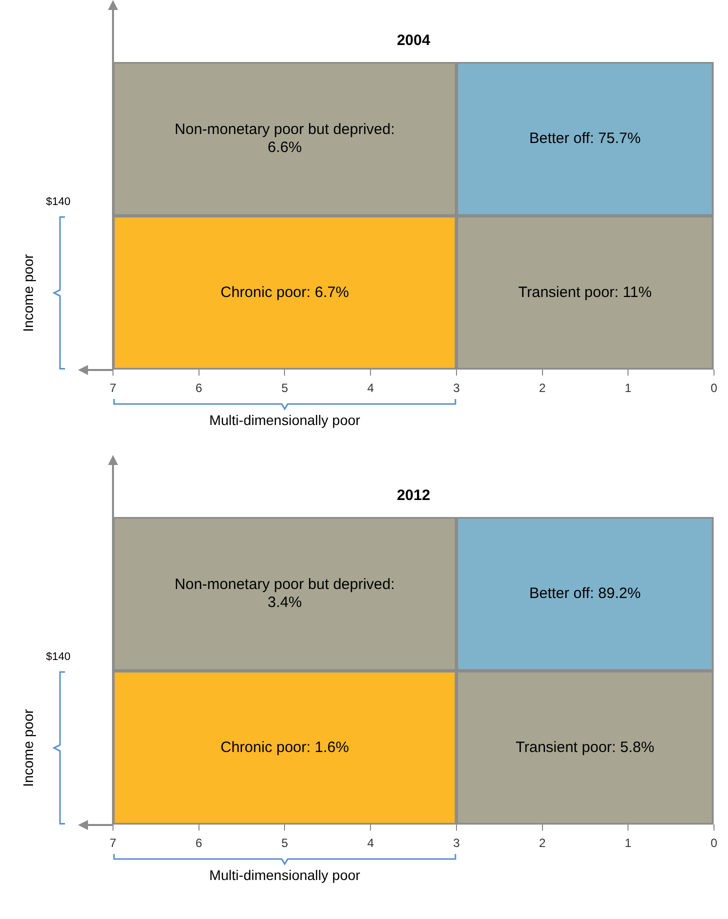 This screenshot has width=728, height=919. I want to click on annotation: Transient poor: 5.8%, so click(585, 747).